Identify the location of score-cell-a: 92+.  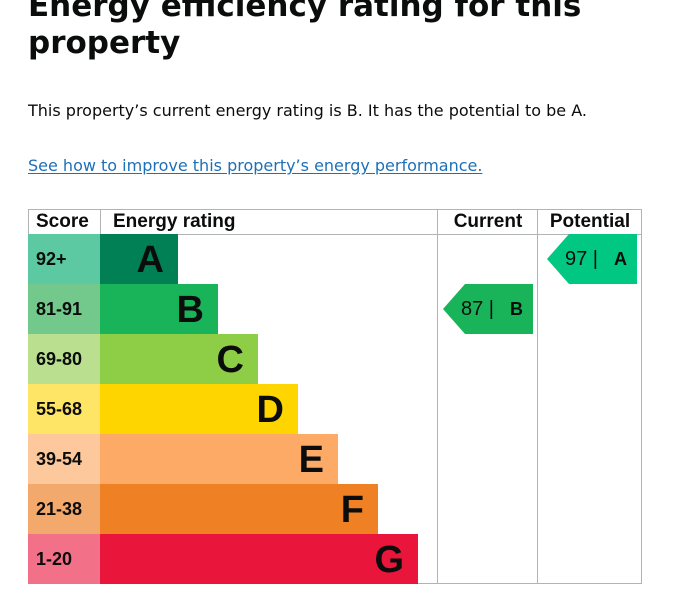
(64, 259).